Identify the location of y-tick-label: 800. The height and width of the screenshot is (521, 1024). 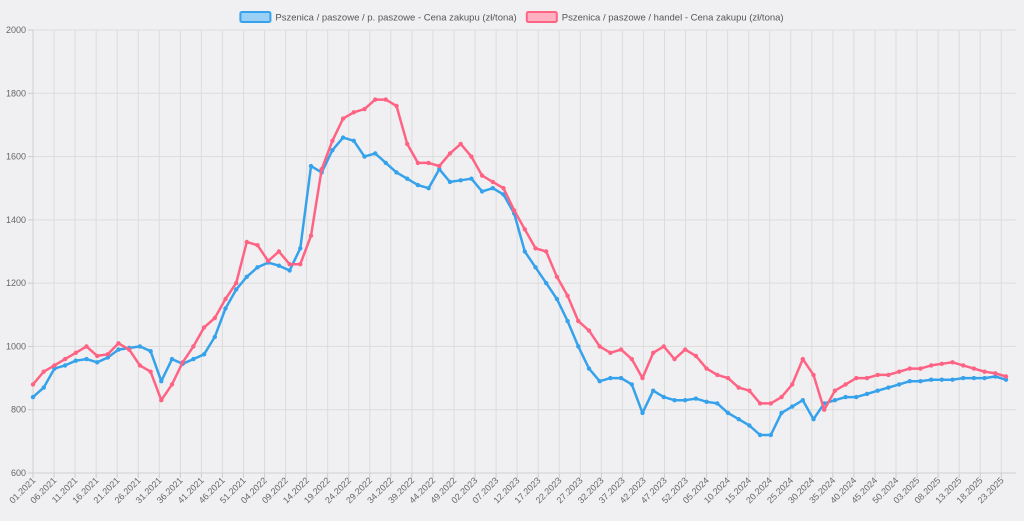
(18, 410).